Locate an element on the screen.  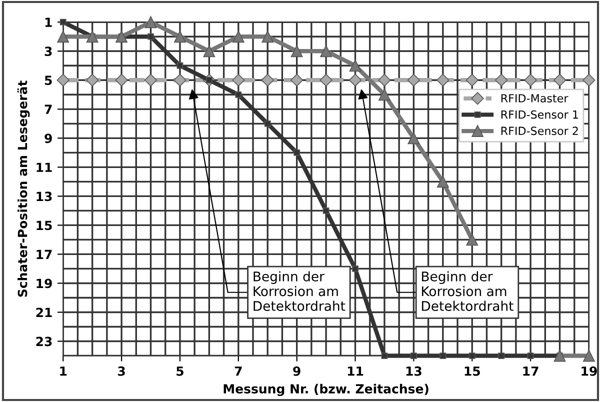
x-axis-title: Messung Nr. (bzw. Zeitachse) is located at coordinates (326, 390).